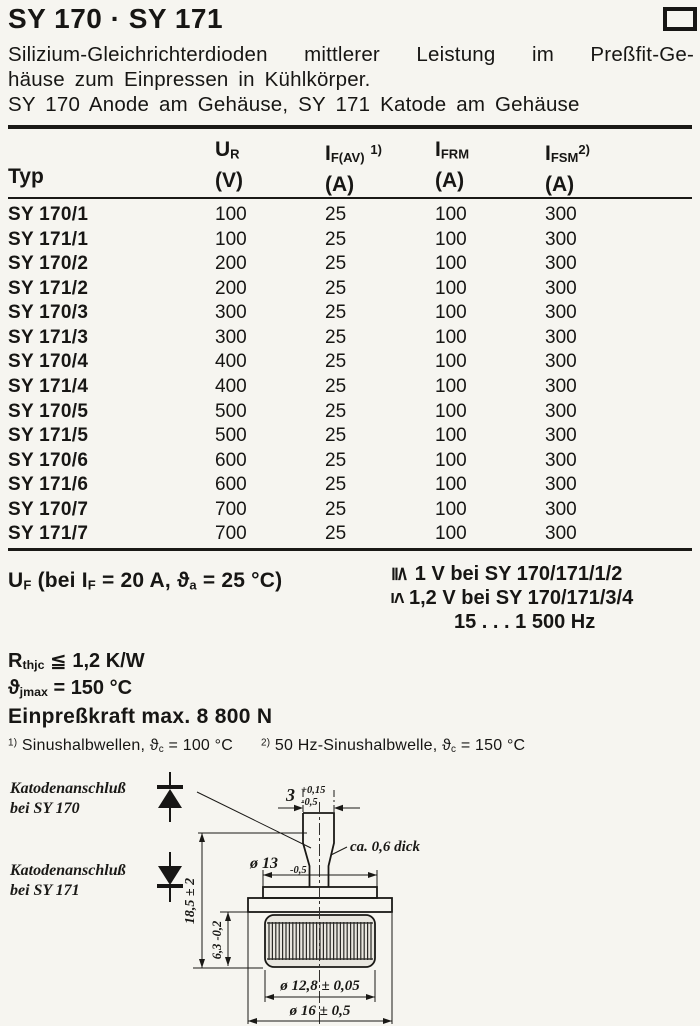 The image size is (700, 1026). What do you see at coordinates (266, 743) in the screenshot?
I see `footnote-2-marker: 2)` at bounding box center [266, 743].